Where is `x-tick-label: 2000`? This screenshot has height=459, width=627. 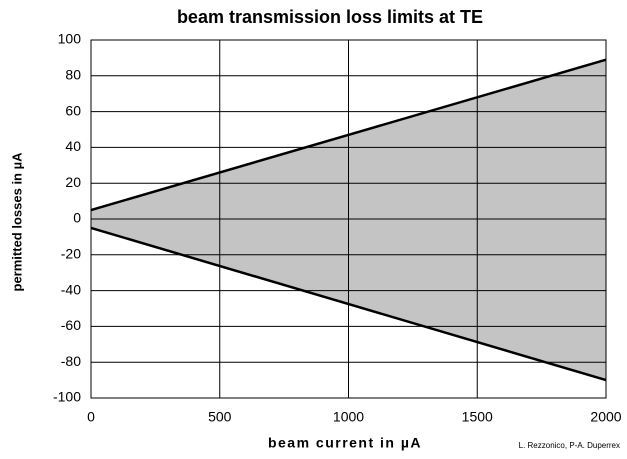 x-tick-label: 2000 is located at coordinates (605, 417).